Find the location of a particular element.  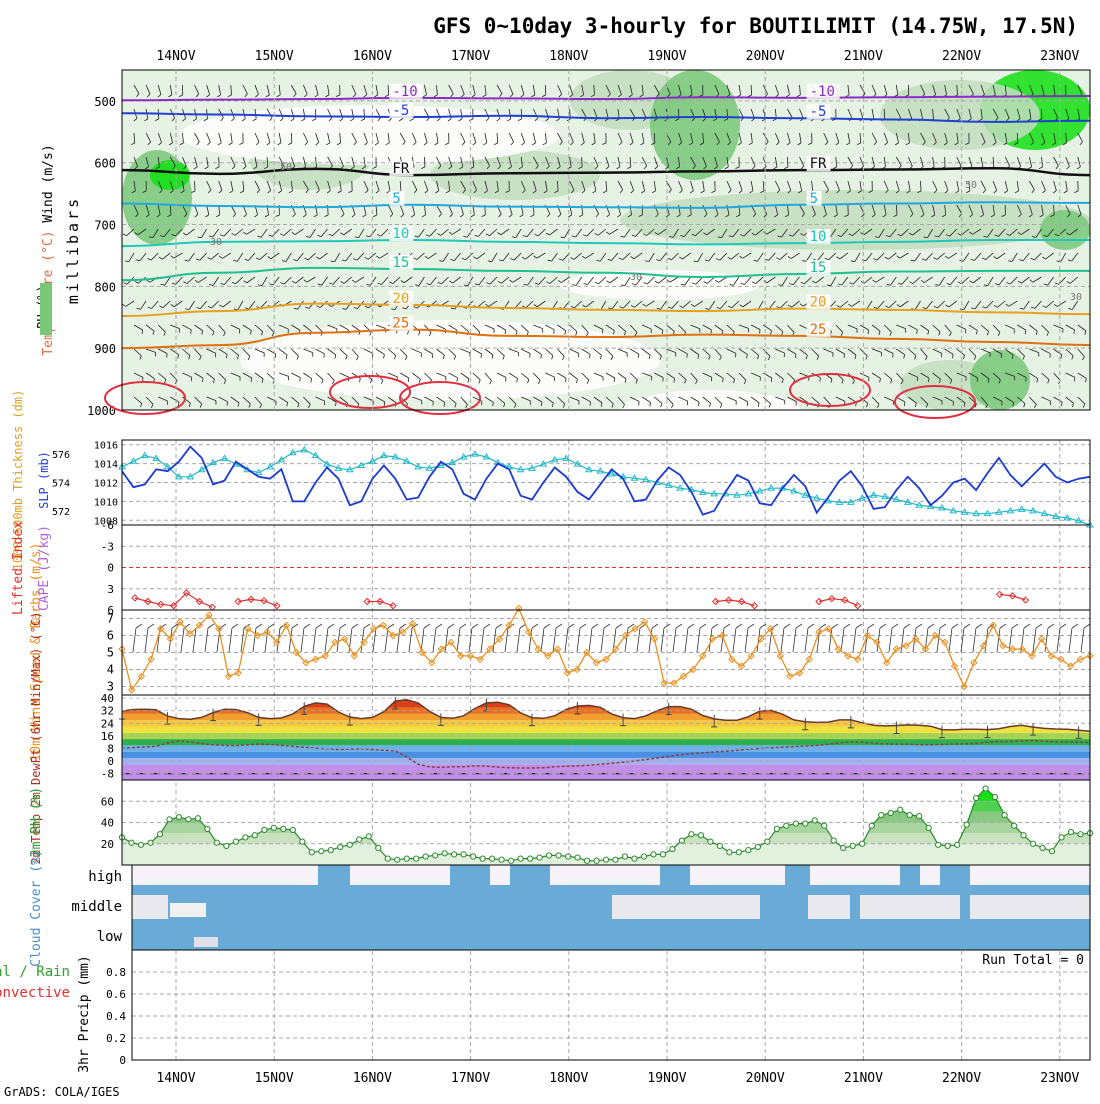

rh-contour-label-4: 30 is located at coordinates (1076, 297).